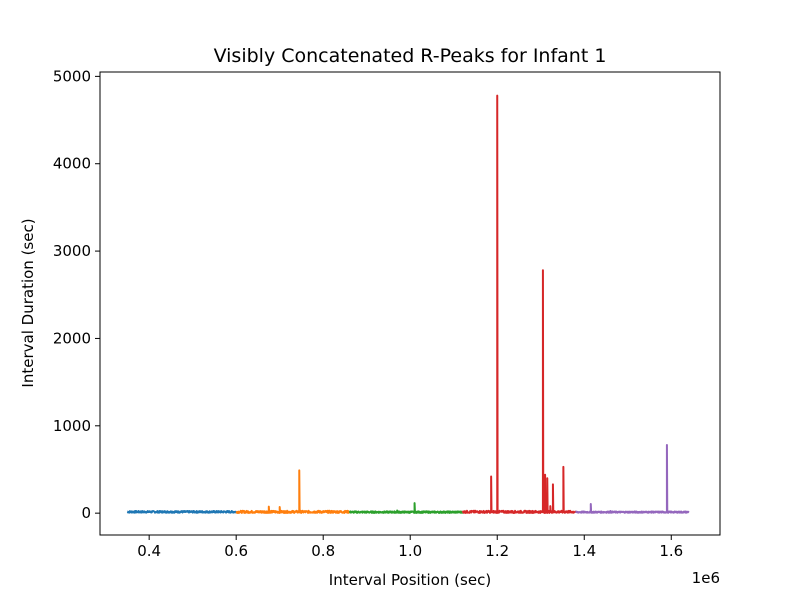 The width and height of the screenshot is (800, 600). Describe the element at coordinates (28, 302) in the screenshot. I see `y-axis-label: Interval Duration (sec)` at that location.